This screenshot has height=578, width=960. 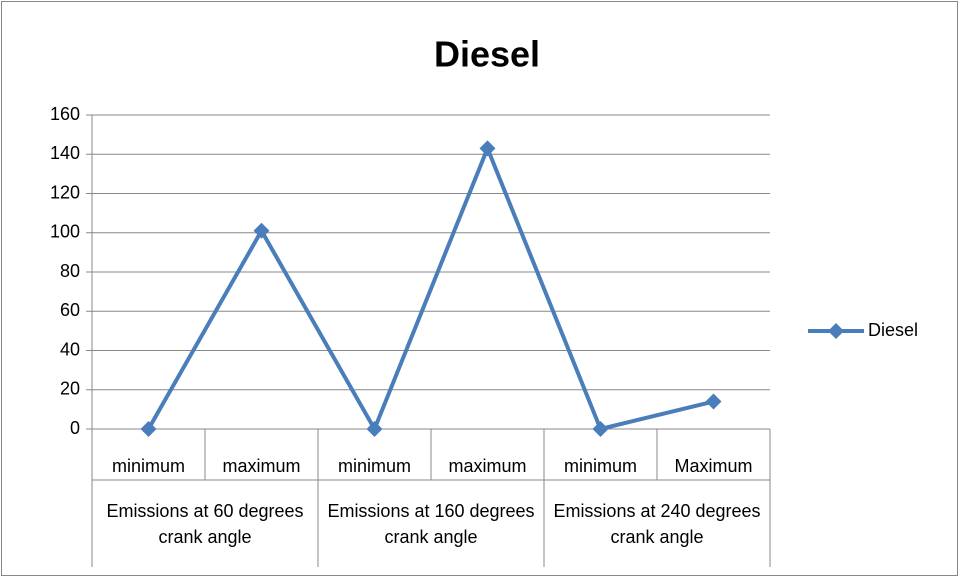 What do you see at coordinates (65, 192) in the screenshot?
I see `y-tick-label: 120` at bounding box center [65, 192].